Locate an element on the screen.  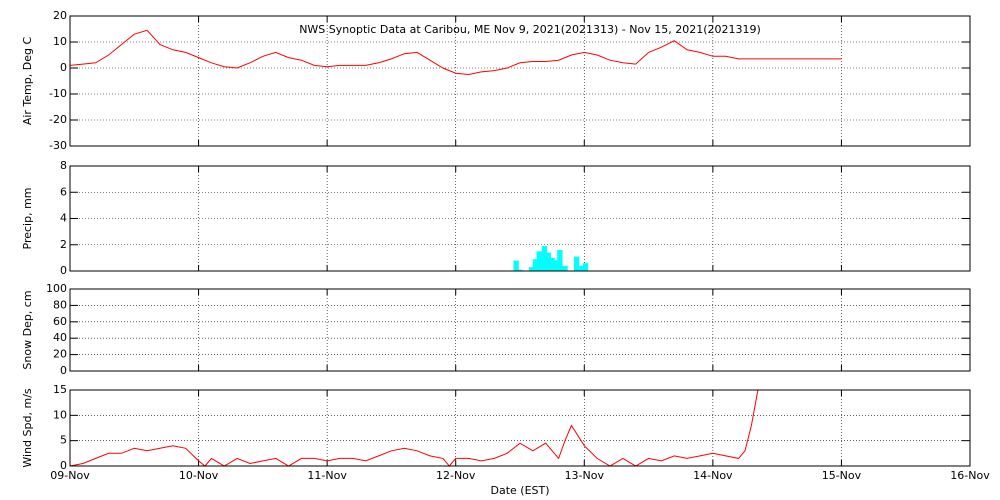
plot-frame is located at coordinates (520, 428).